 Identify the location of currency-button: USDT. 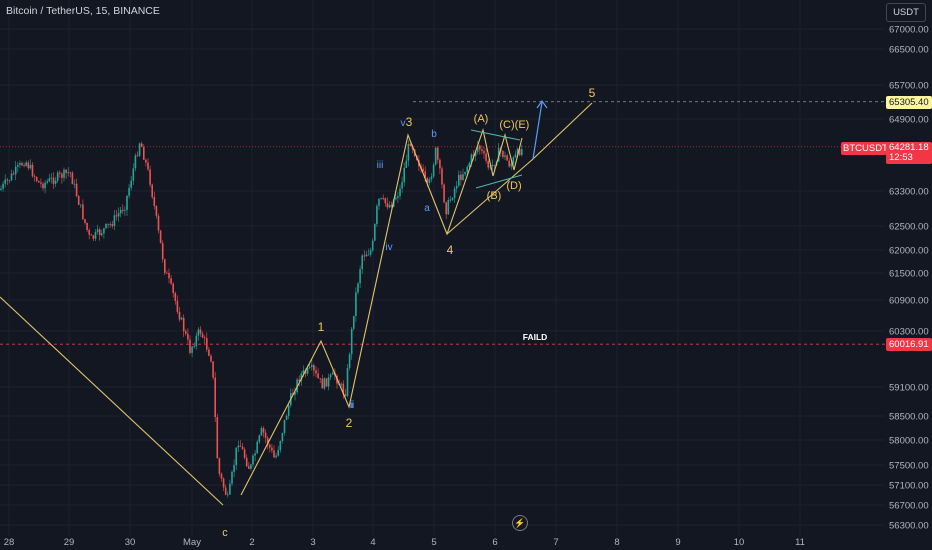
(906, 12).